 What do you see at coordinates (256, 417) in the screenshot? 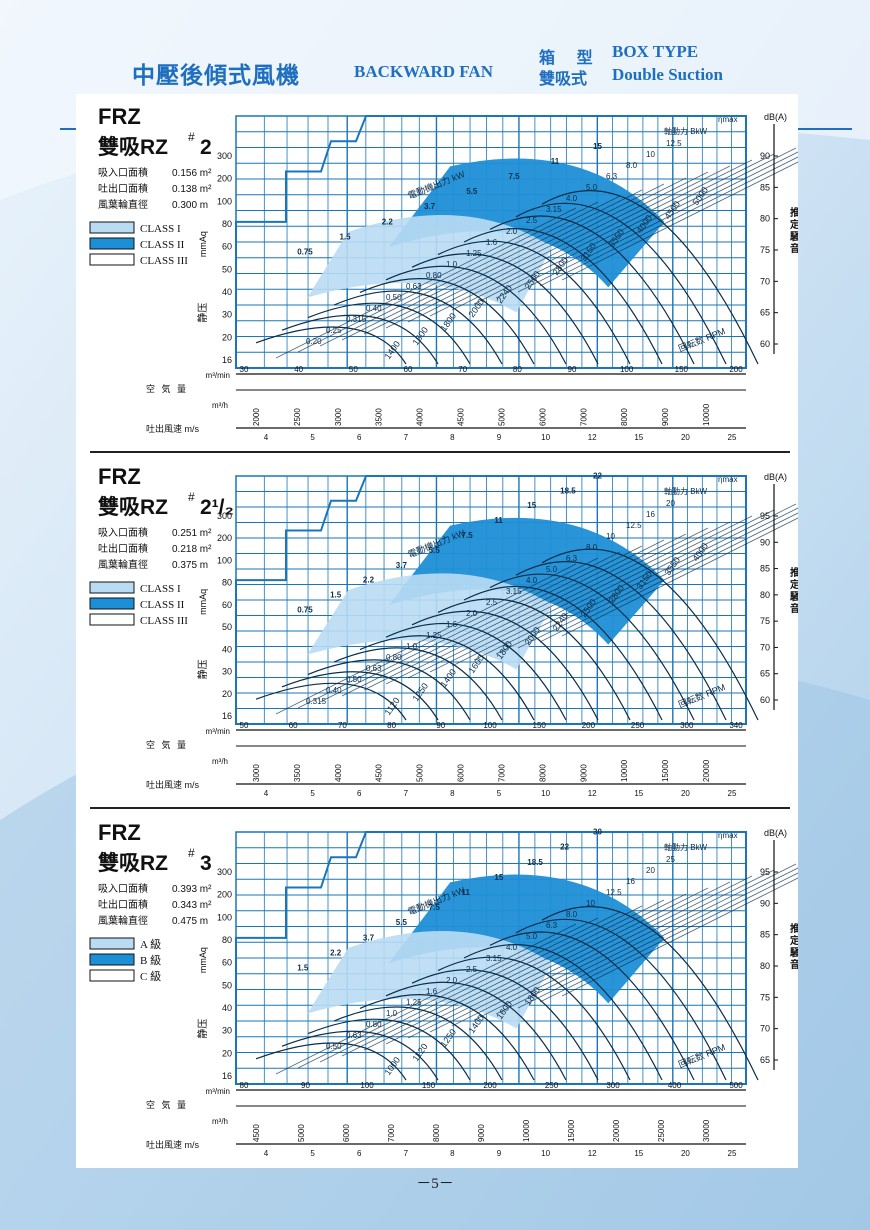
I see `flow-h-tick: 2000` at bounding box center [256, 417].